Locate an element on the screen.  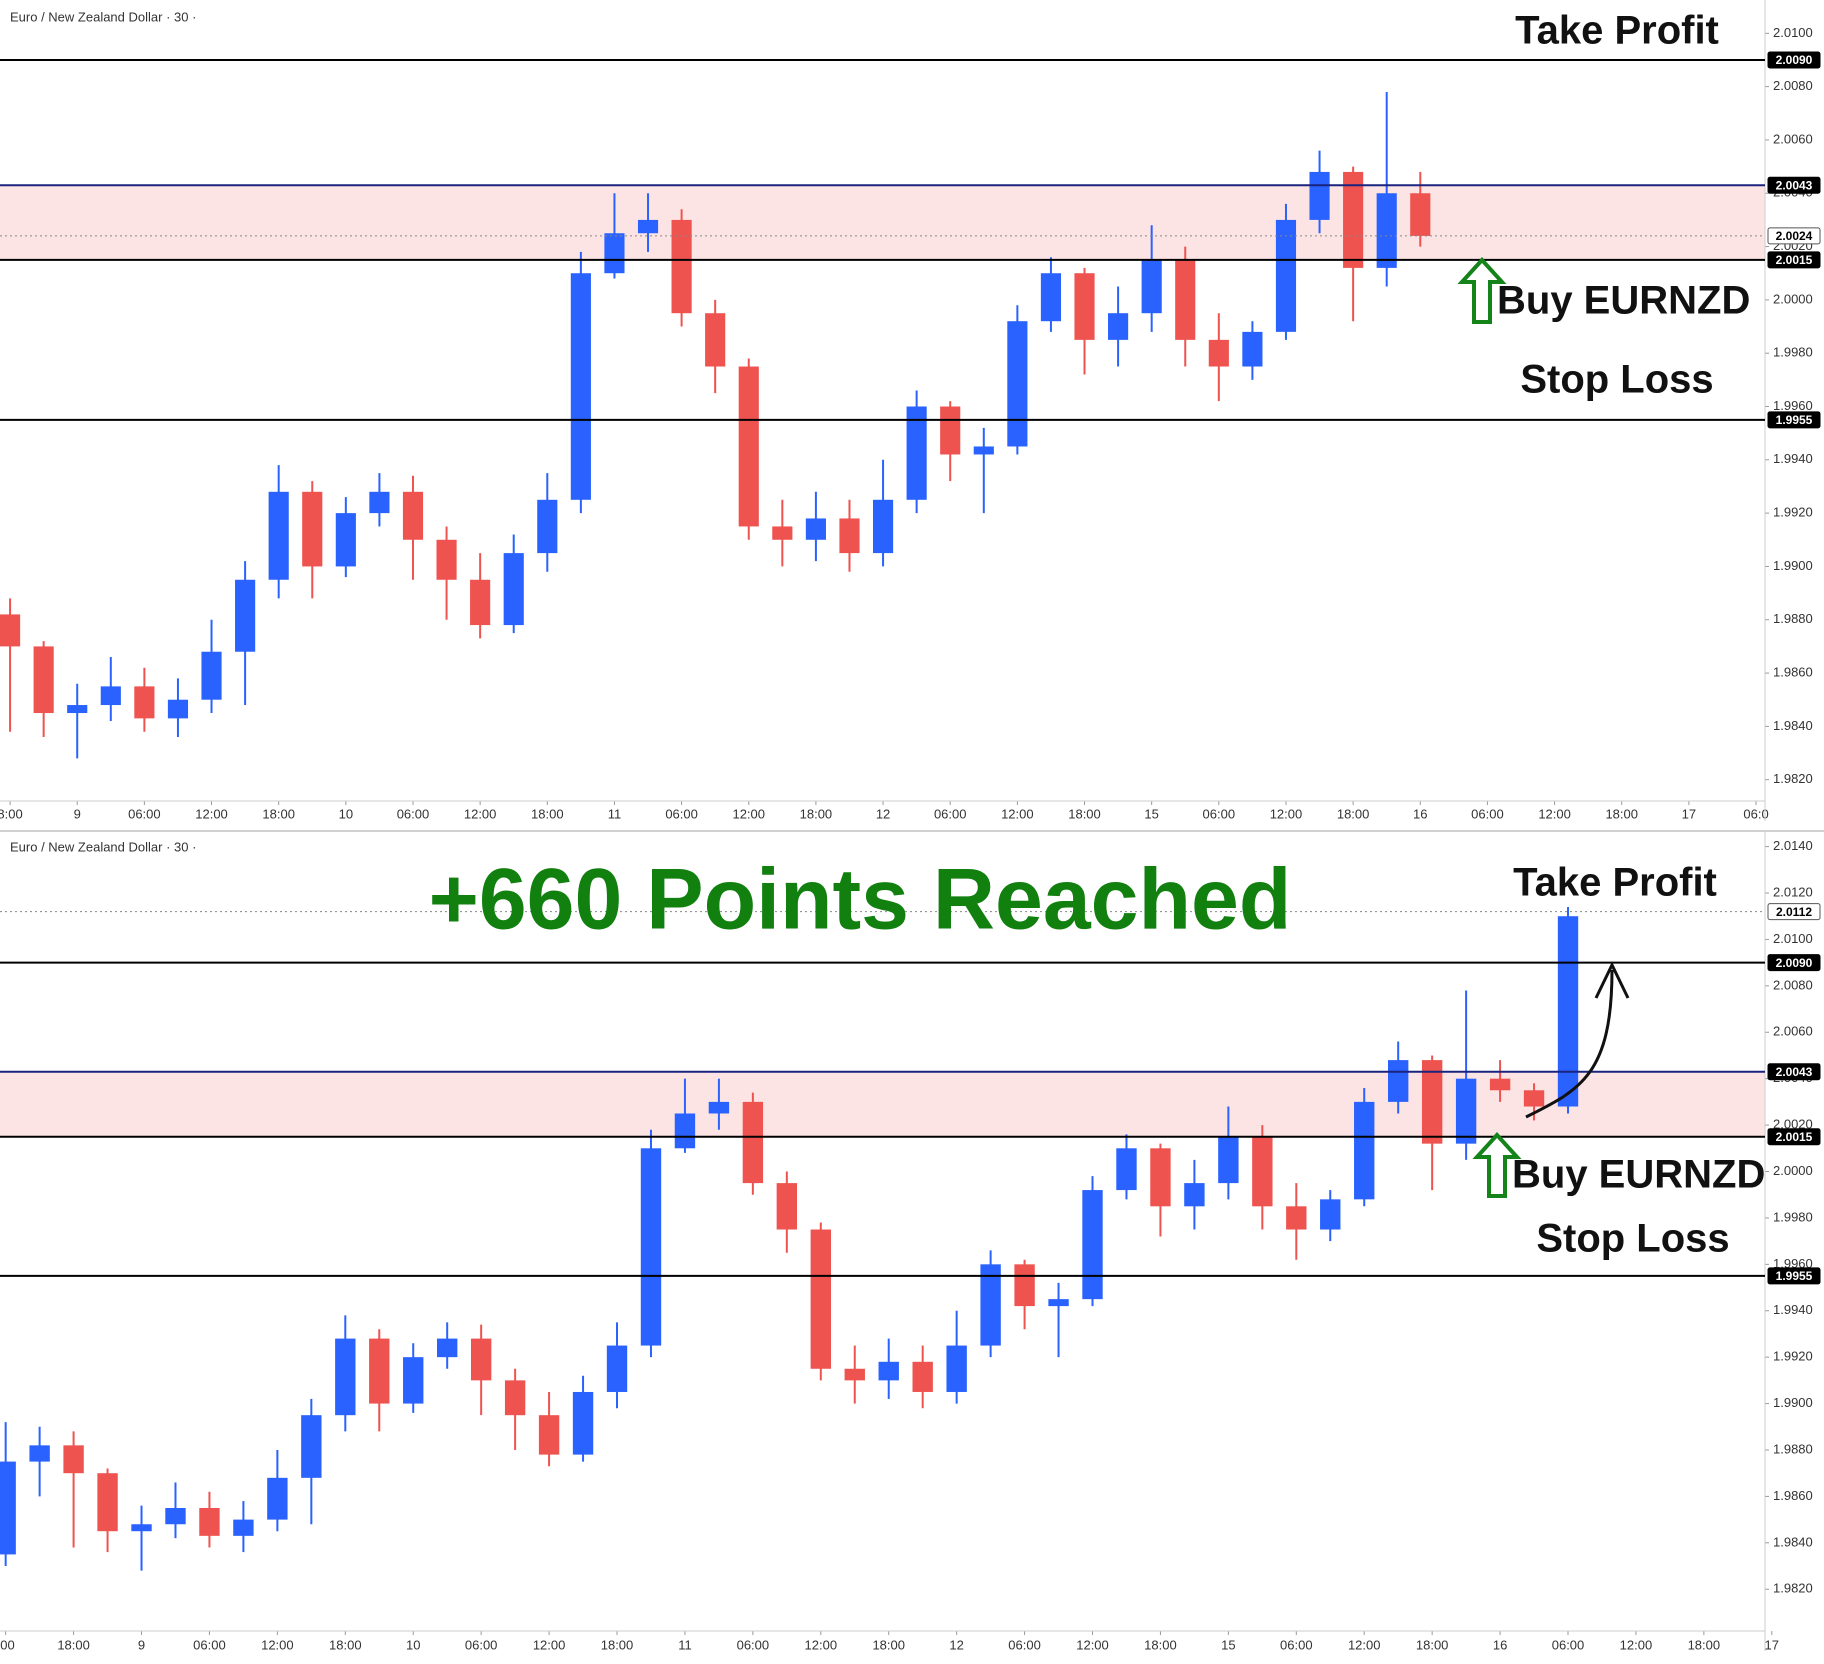
zone is located at coordinates (882, 222).